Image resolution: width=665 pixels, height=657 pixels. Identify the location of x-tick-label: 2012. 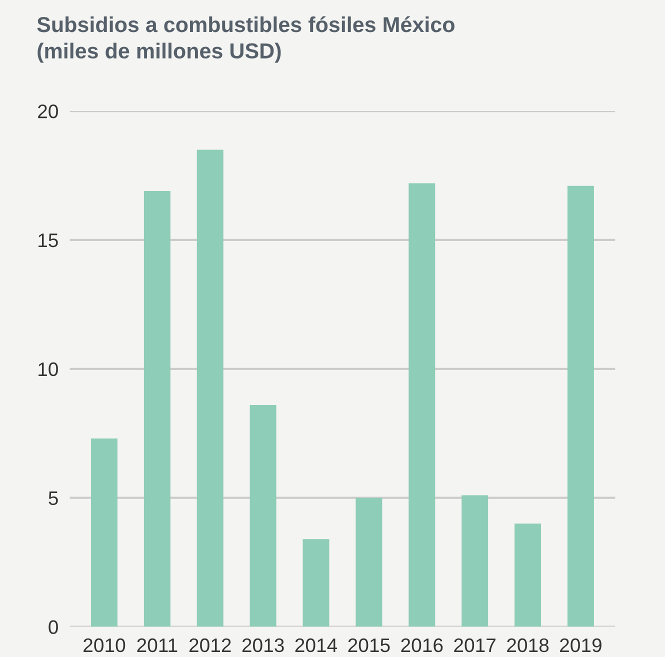
(210, 645).